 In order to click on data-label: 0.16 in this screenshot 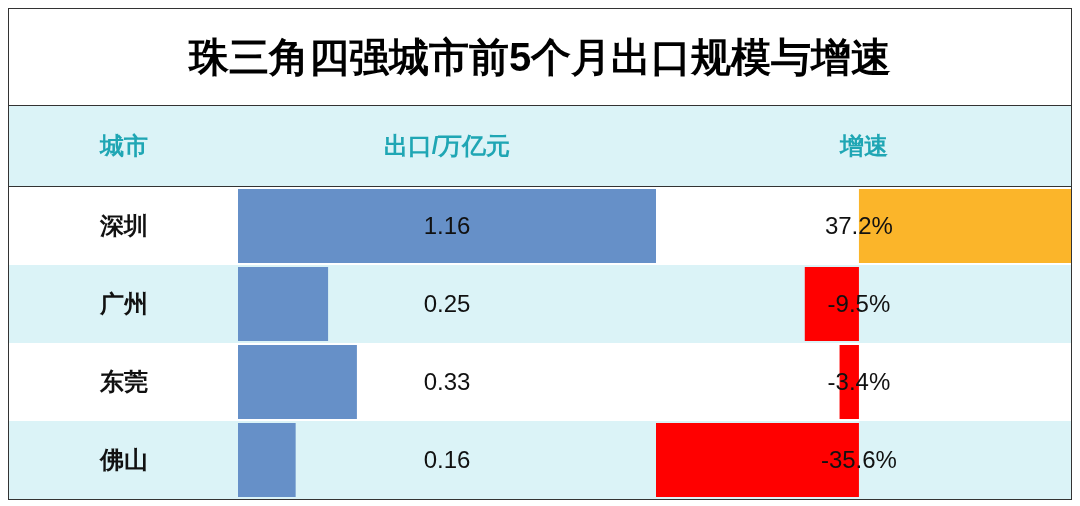, I will do `click(447, 460)`.